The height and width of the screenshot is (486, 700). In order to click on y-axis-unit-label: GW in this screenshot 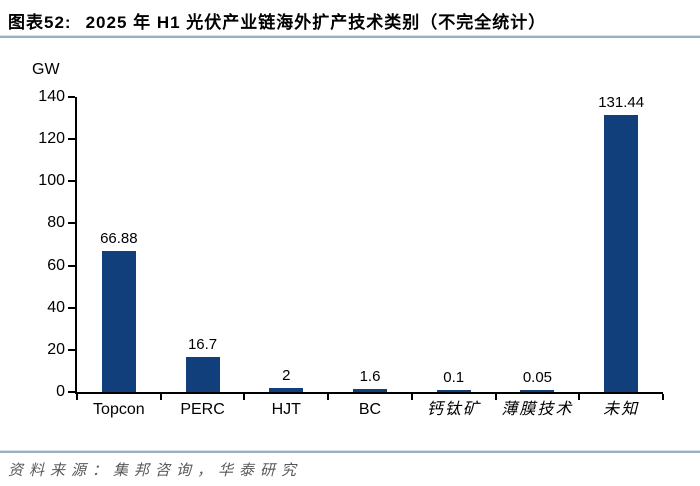, I will do `click(46, 69)`.